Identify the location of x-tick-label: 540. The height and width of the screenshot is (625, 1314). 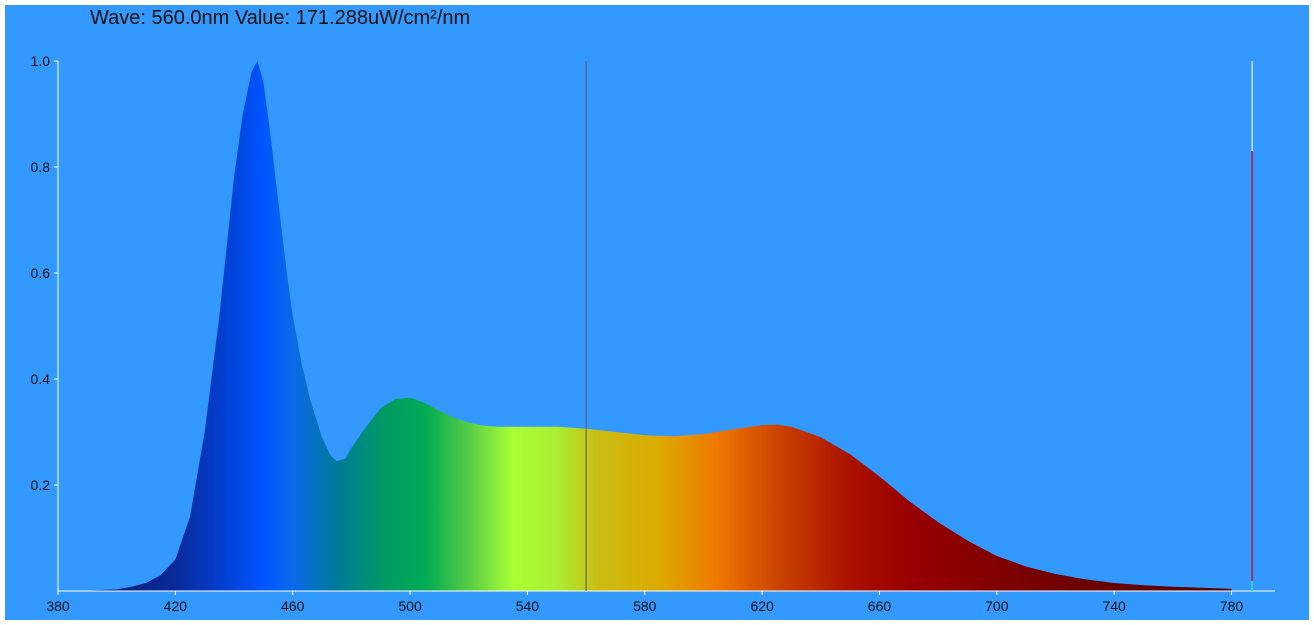
(528, 606).